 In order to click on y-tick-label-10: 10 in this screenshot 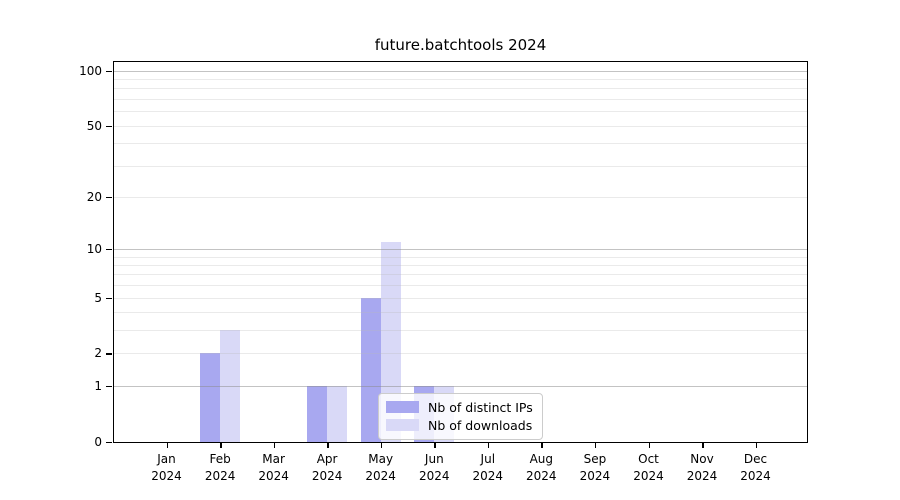, I will do `click(94, 248)`.